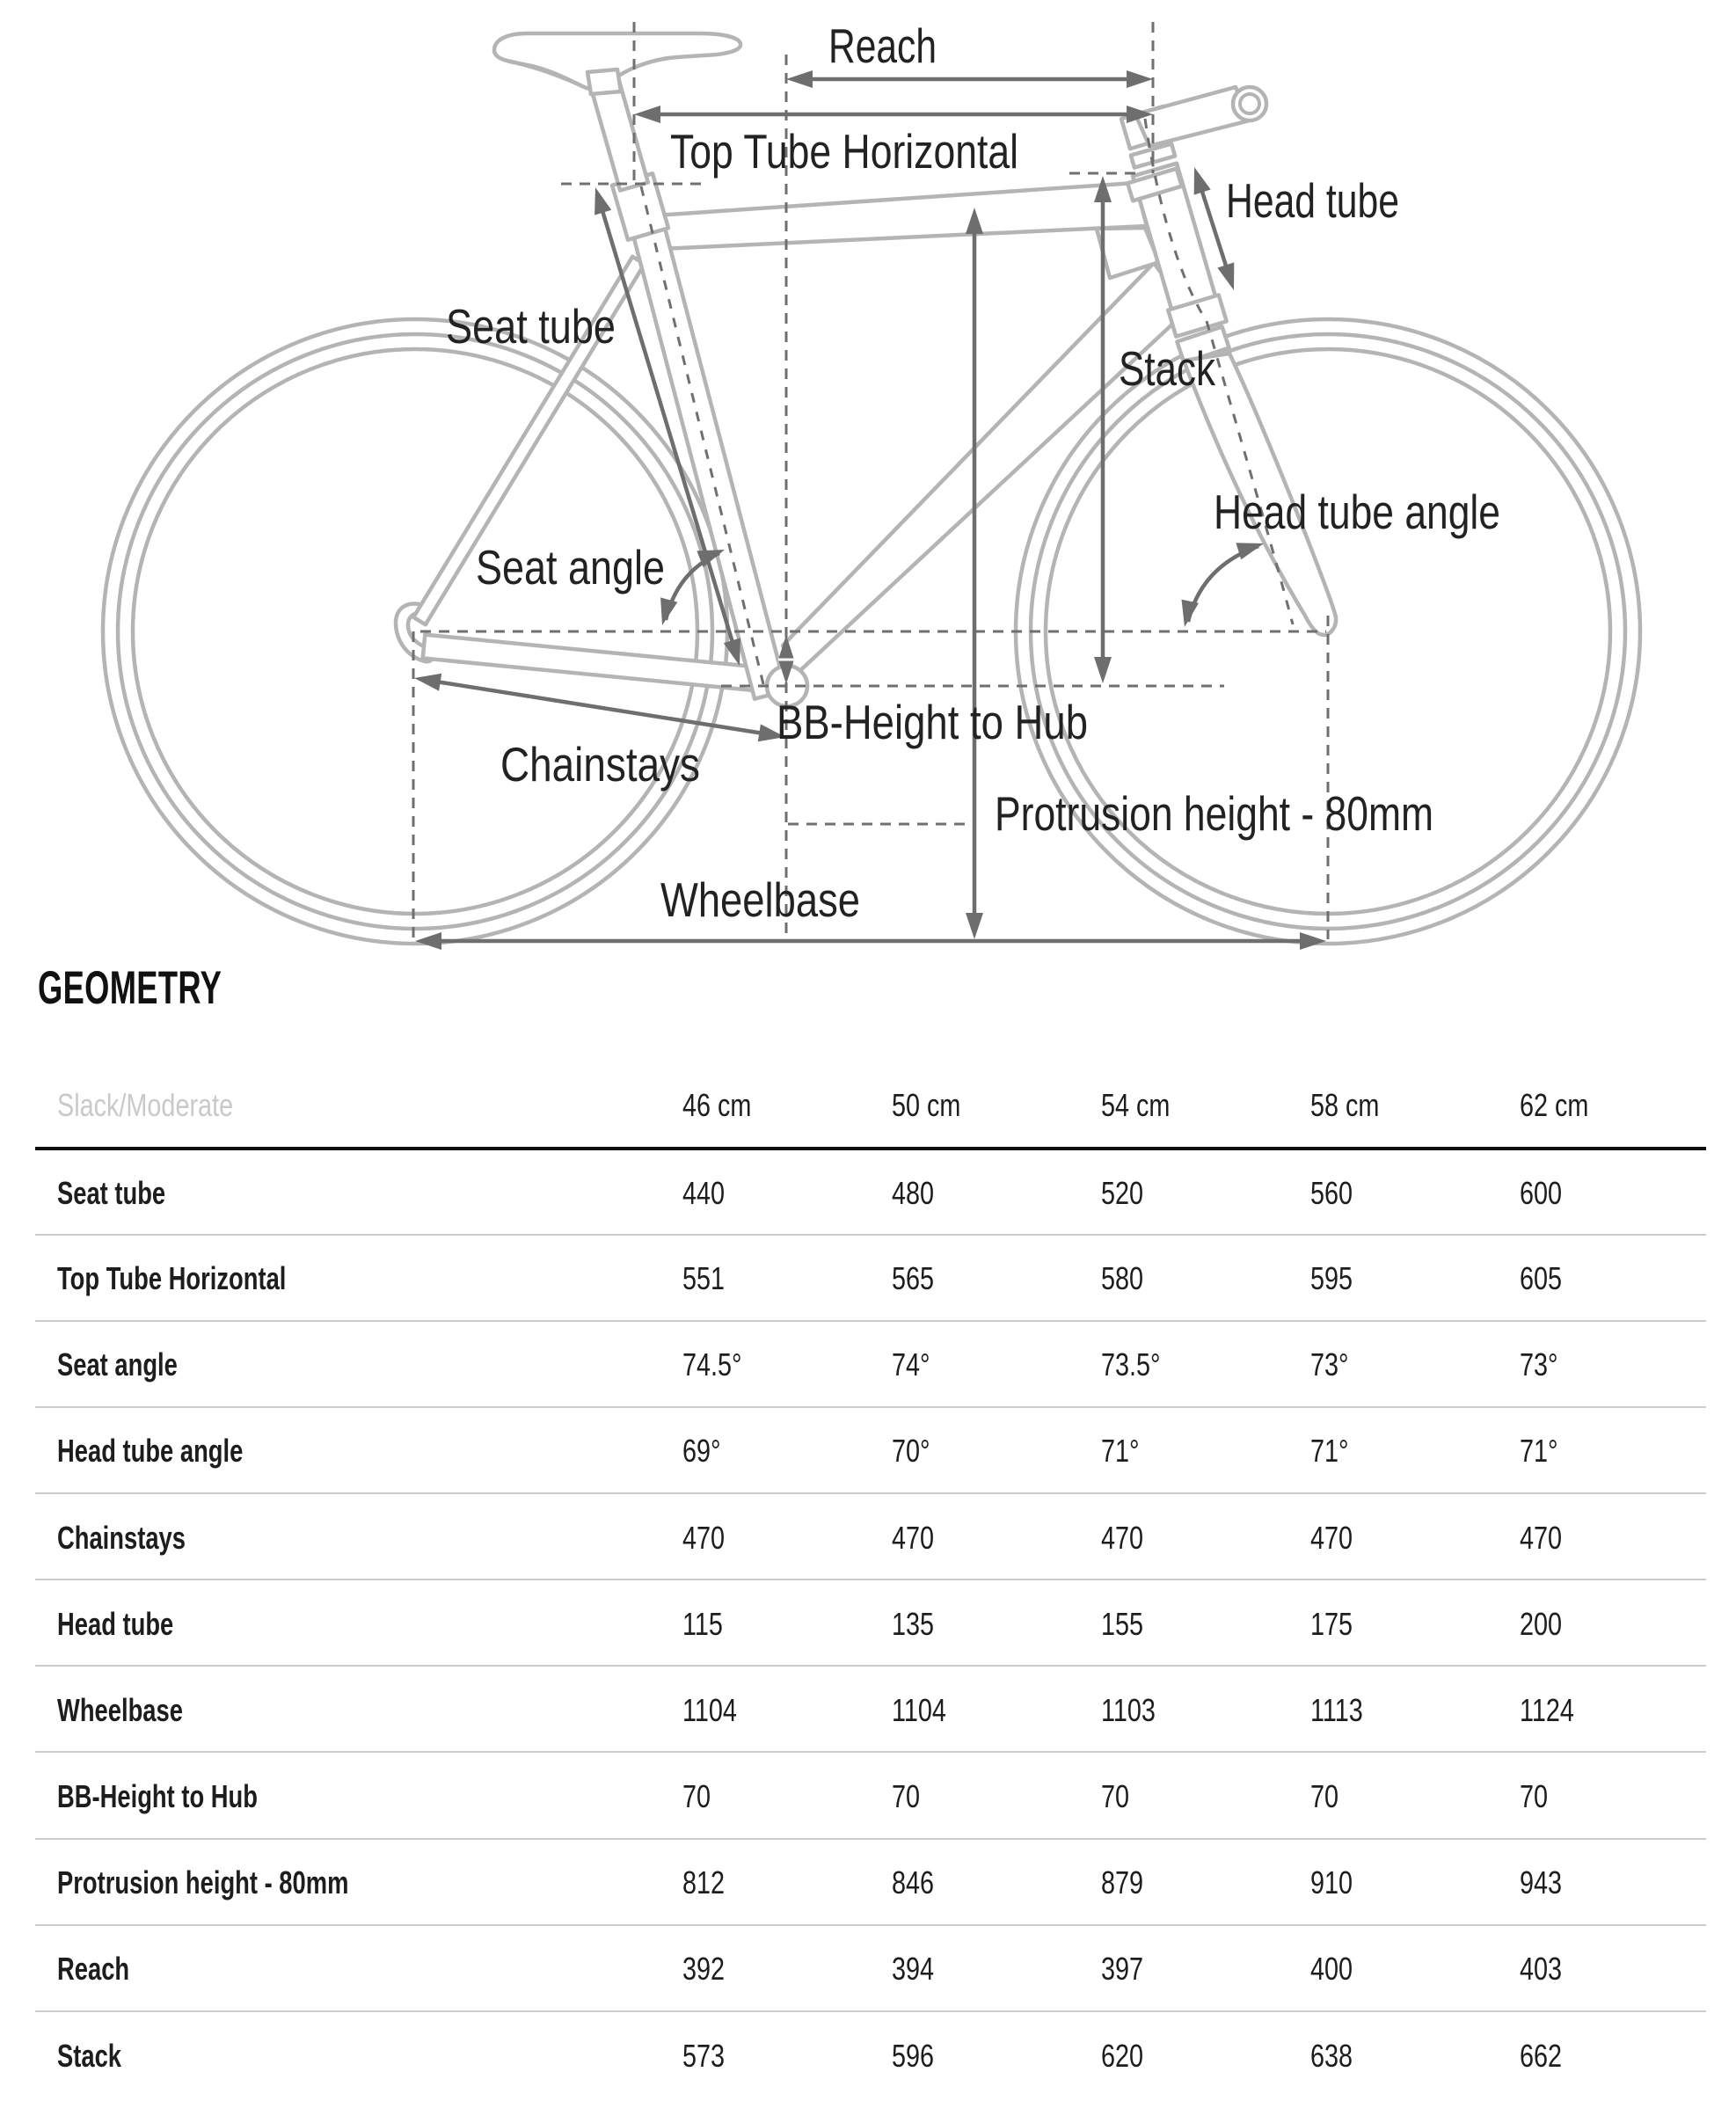  What do you see at coordinates (844, 152) in the screenshot?
I see `svg-text: Top Tube Horizontal` at bounding box center [844, 152].